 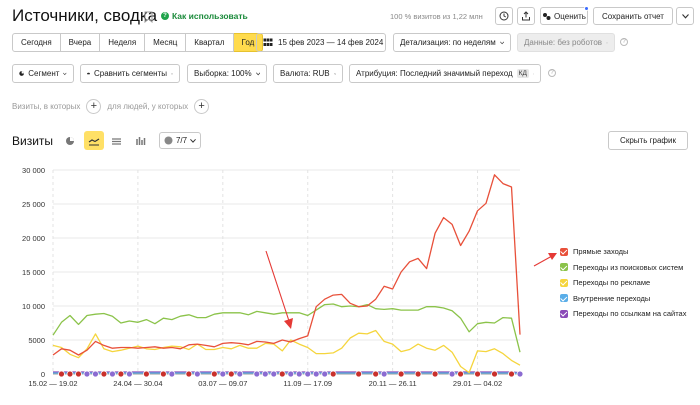 I want to click on pie-chart-tool, so click(x=70, y=140).